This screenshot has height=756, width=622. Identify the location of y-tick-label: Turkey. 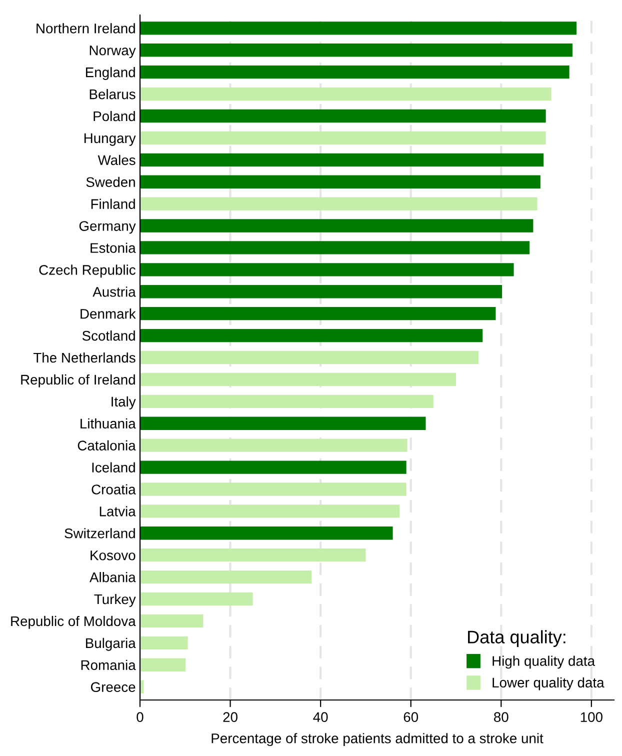
(115, 600).